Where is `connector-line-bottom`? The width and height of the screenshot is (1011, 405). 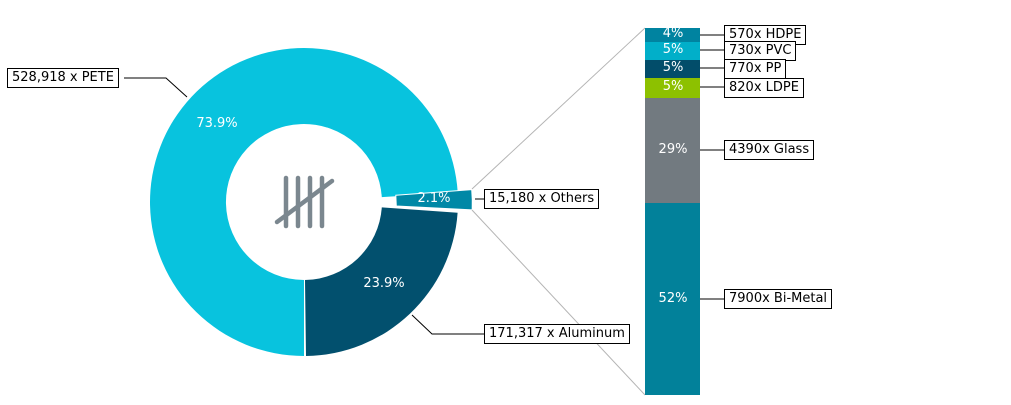
connector-line-bottom is located at coordinates (558, 302).